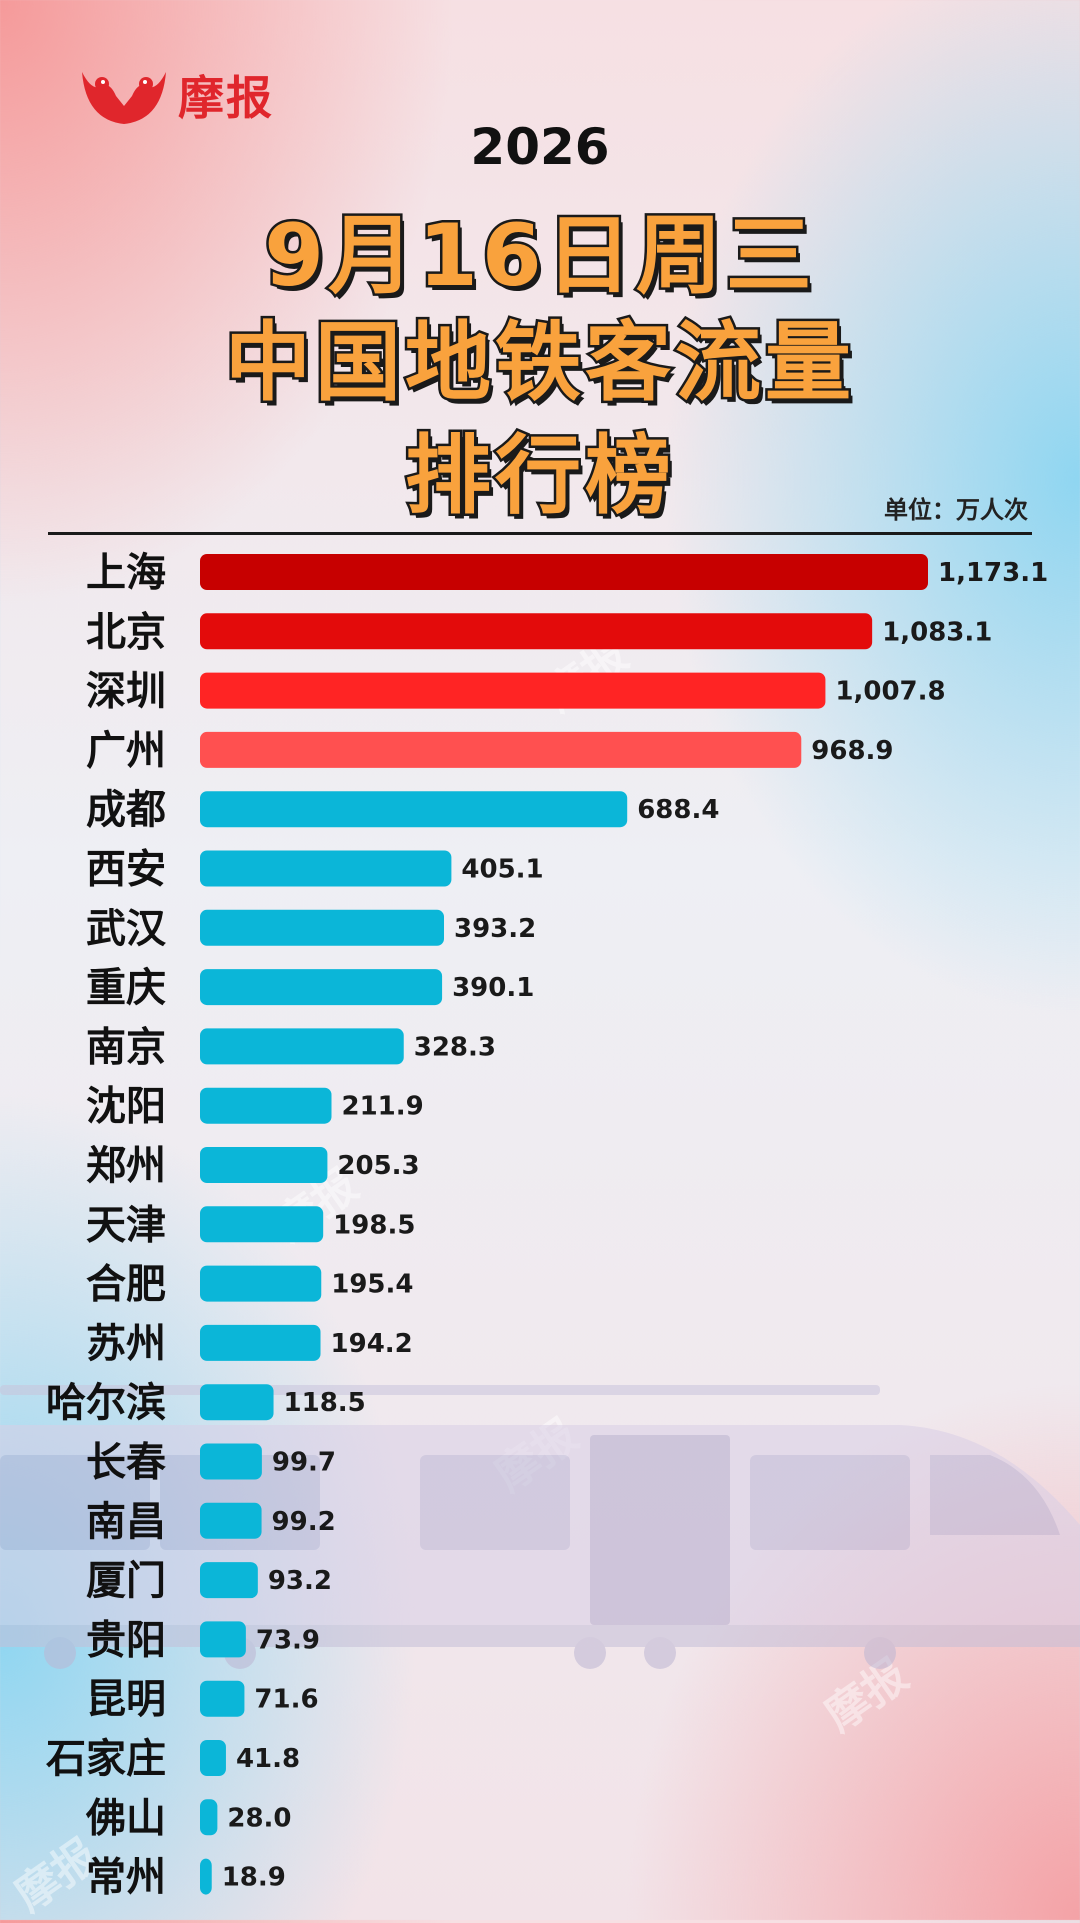  I want to click on title-main: 中国地铁客流量, so click(539, 363).